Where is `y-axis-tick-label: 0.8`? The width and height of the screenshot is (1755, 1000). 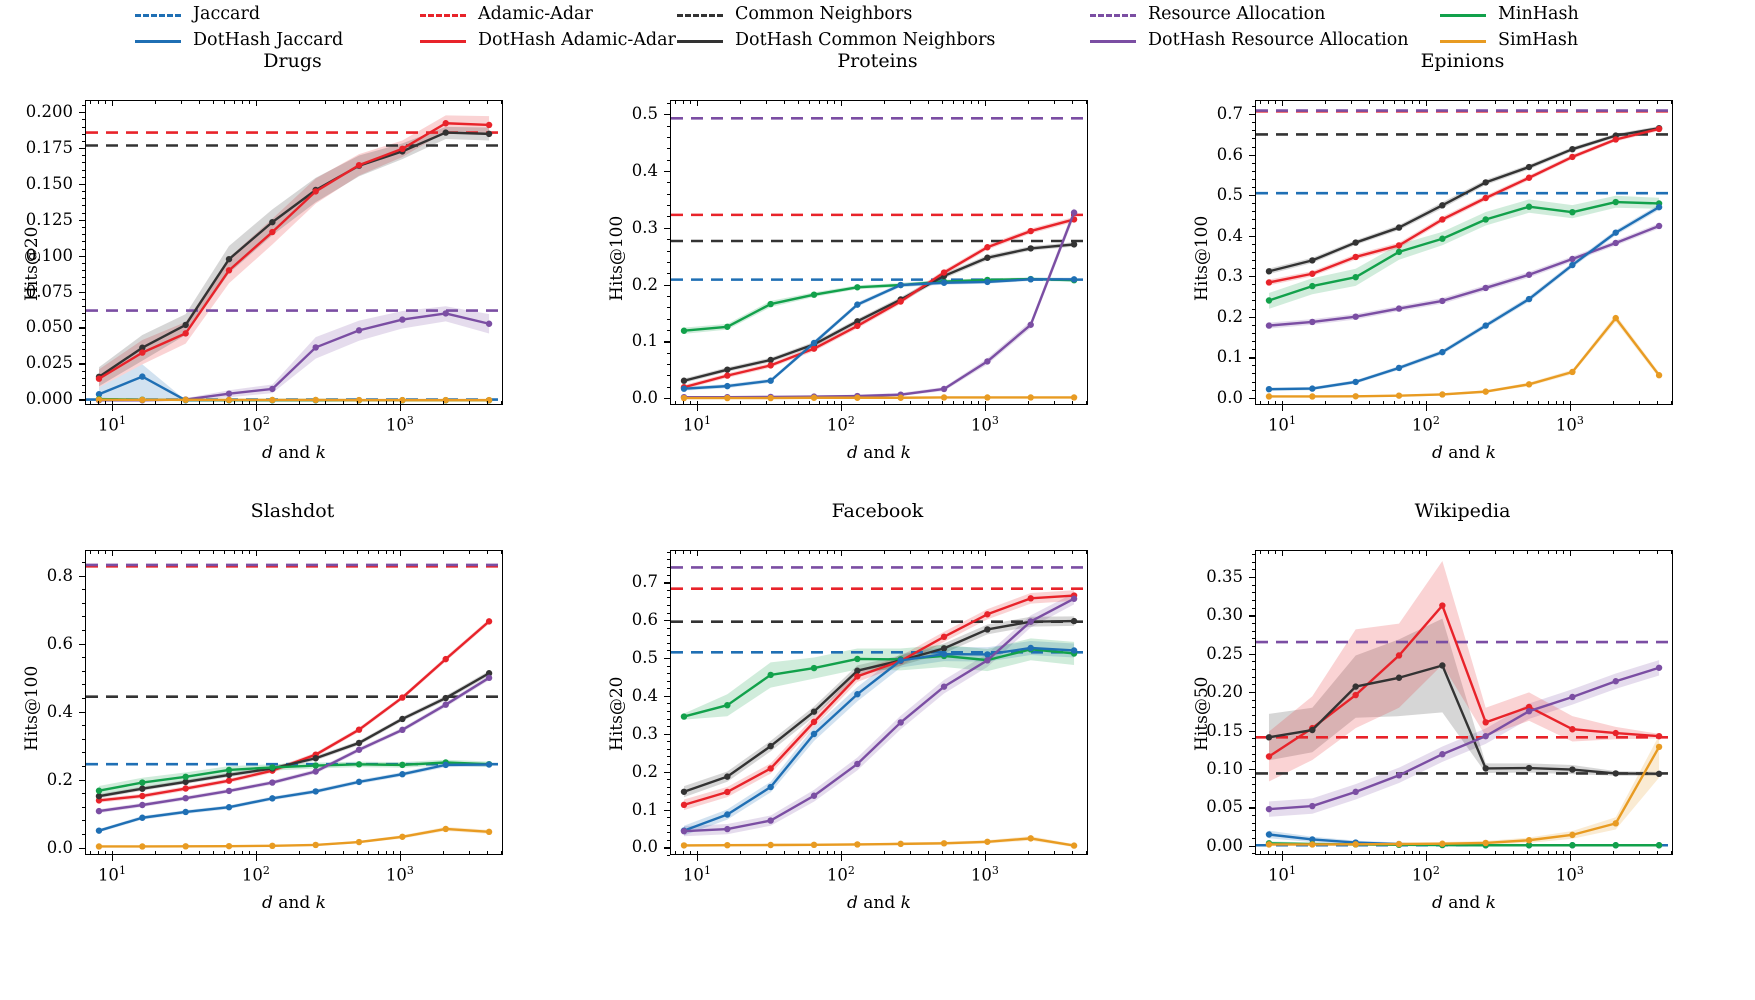
y-axis-tick-label: 0.8 is located at coordinates (59, 575).